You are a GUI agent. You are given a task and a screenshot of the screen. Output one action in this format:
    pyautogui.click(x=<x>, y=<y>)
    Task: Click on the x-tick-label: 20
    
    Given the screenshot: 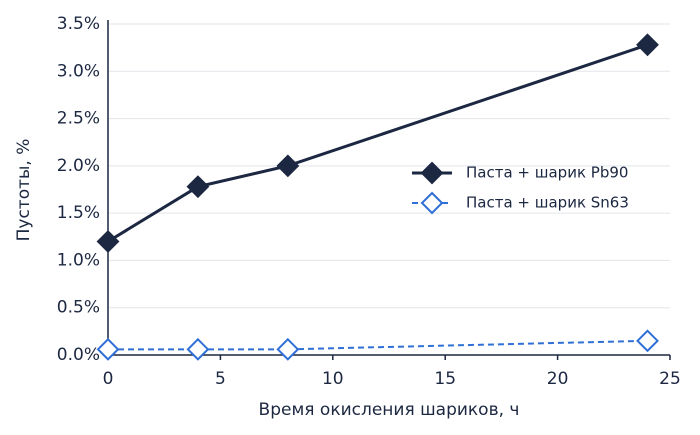 What is the action you would take?
    pyautogui.click(x=558, y=379)
    